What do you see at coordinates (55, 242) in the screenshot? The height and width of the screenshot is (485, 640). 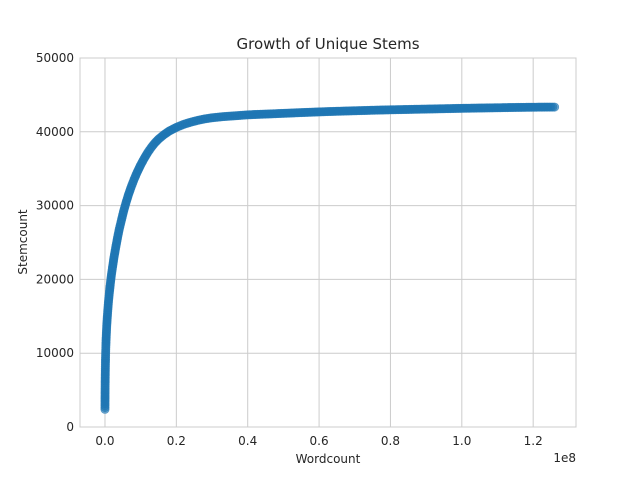 I see `y-tick-labels: 0 10000 20000 30000 40000 50000` at bounding box center [55, 242].